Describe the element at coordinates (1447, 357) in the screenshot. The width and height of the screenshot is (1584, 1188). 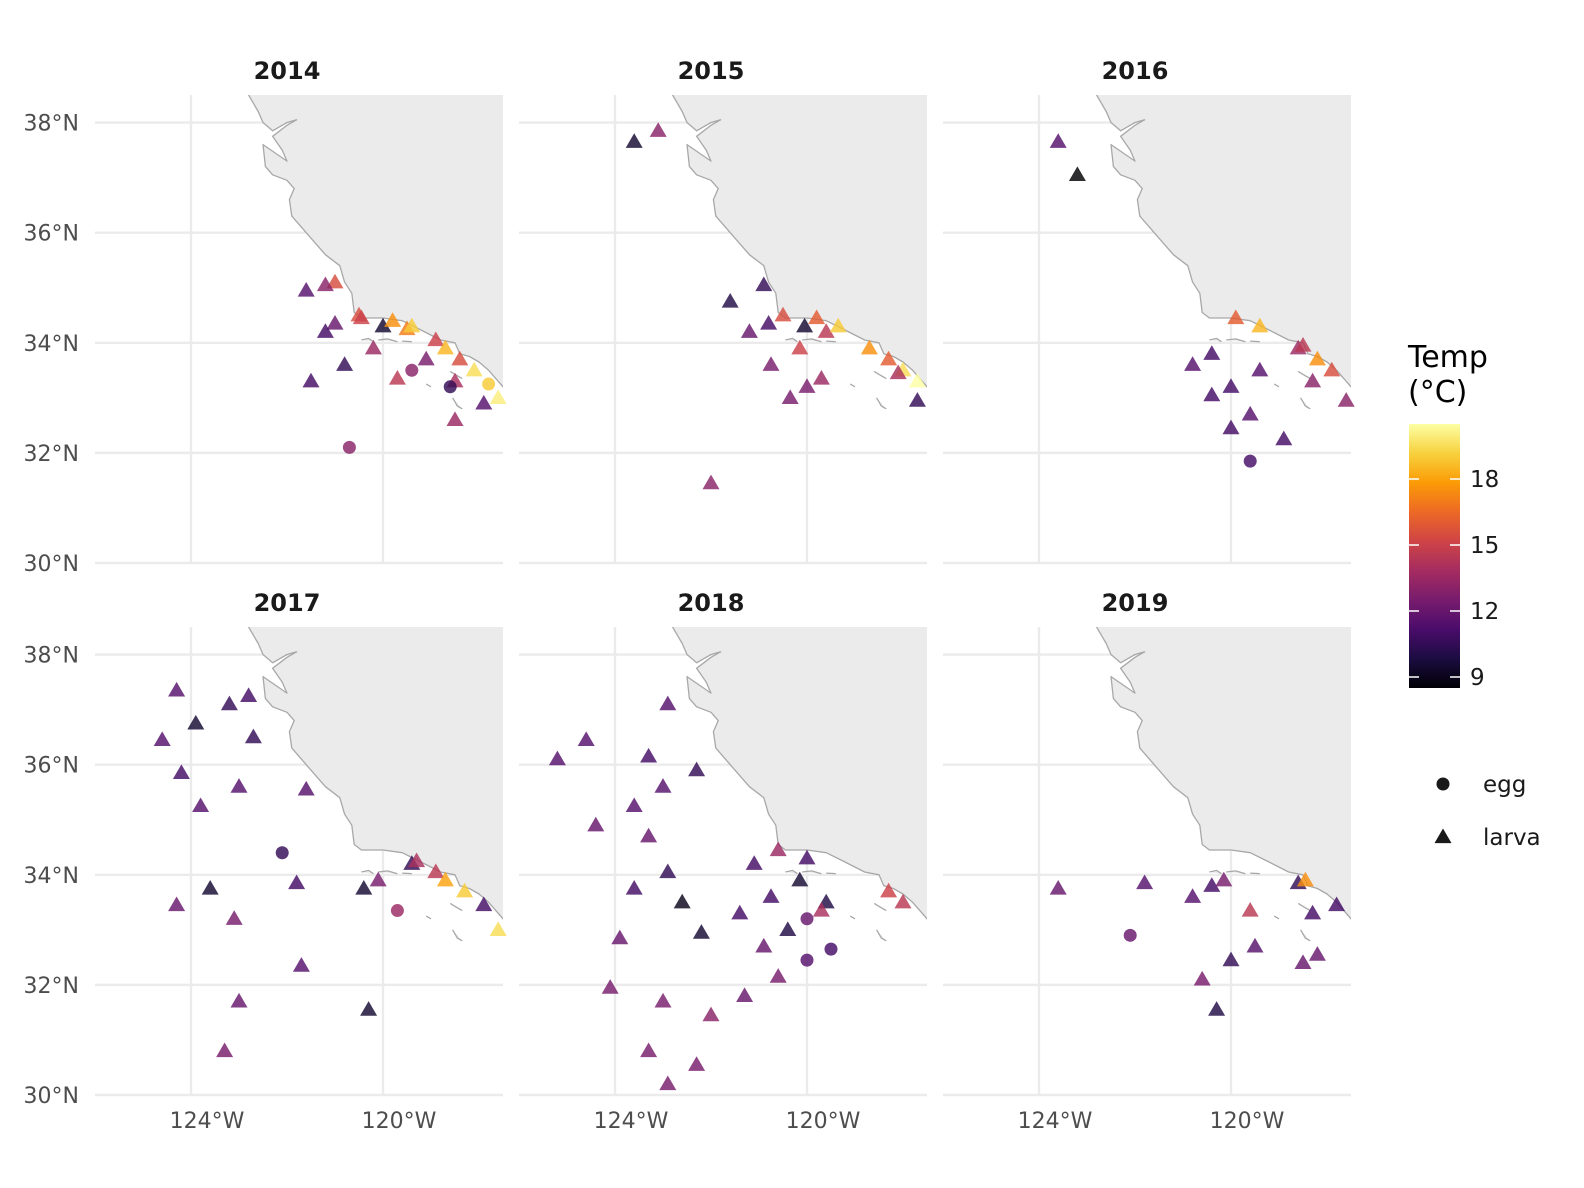
I see `color-legend-title-line1: Temp` at that location.